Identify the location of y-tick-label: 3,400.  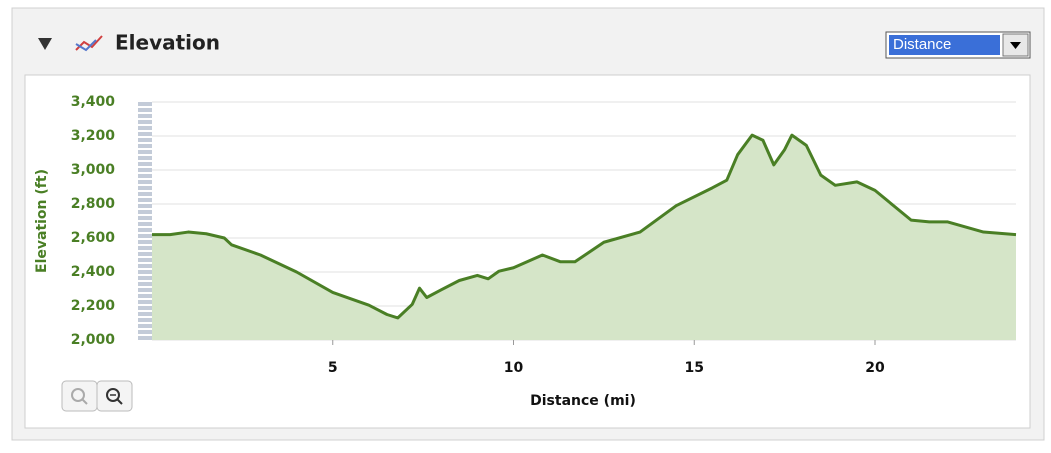
(93, 102).